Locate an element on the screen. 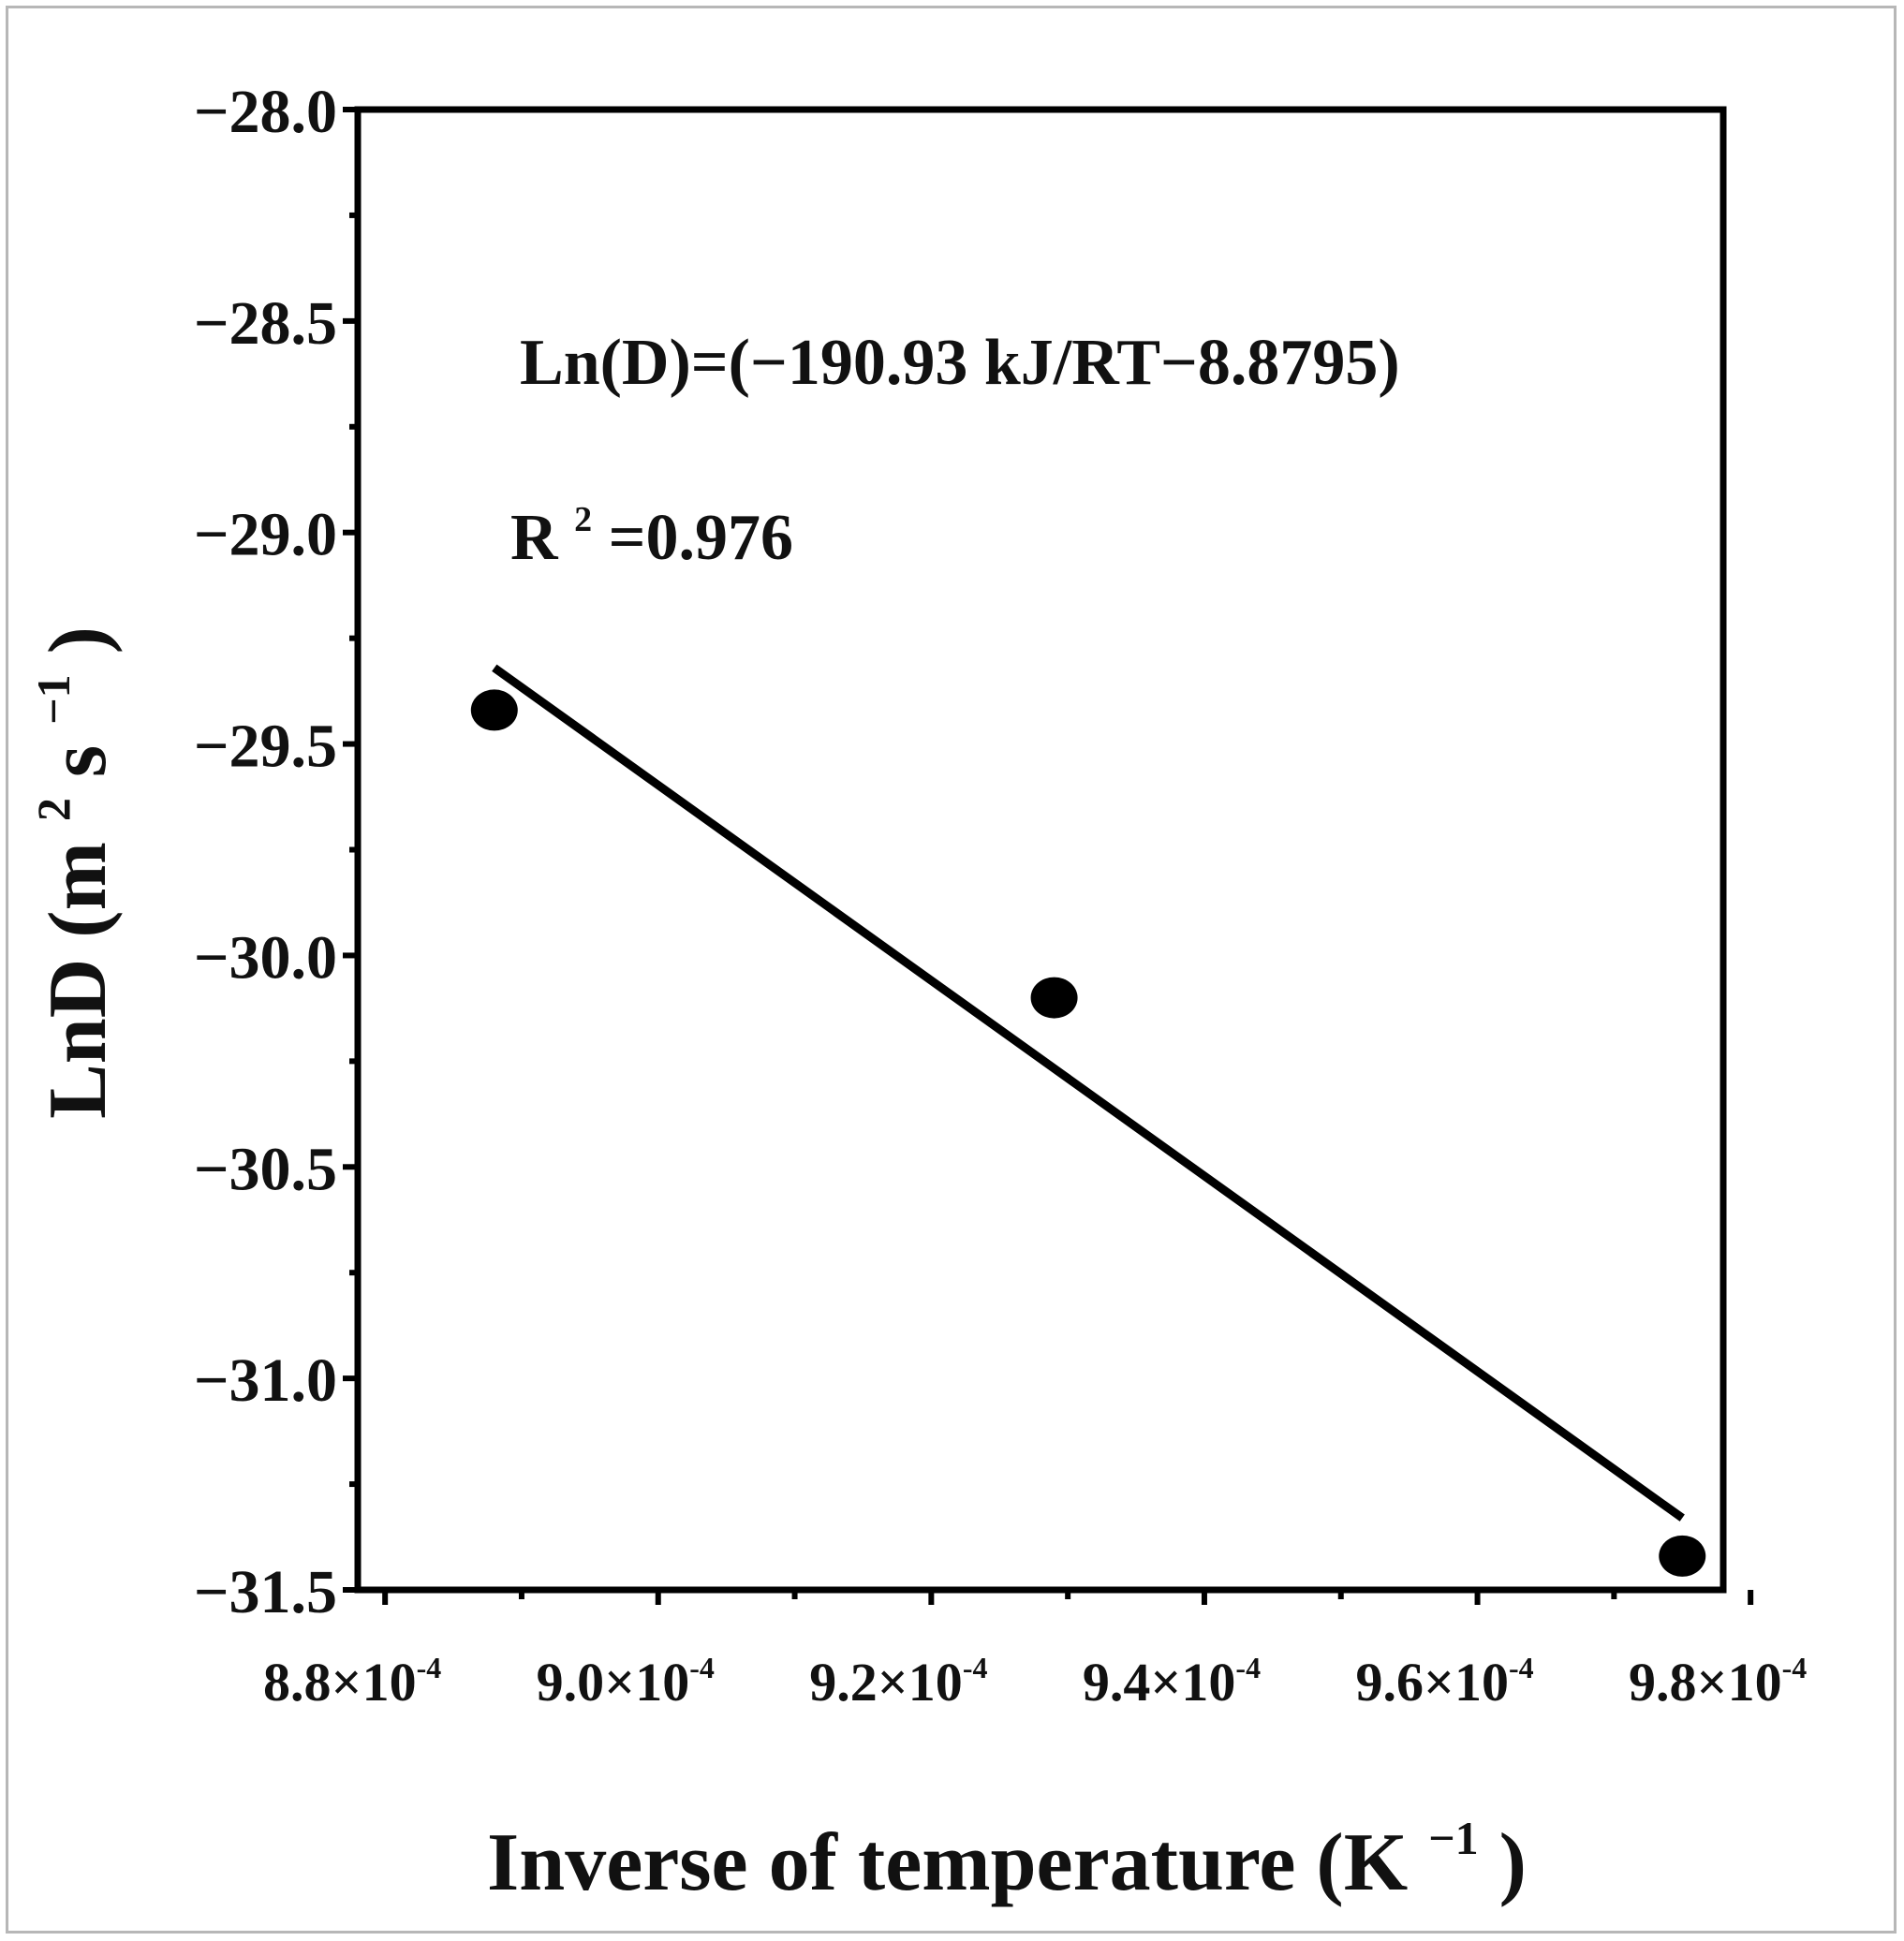 This screenshot has height=1941, width=1904. x-tick-label-base: 9.8×10 is located at coordinates (1705, 1682).